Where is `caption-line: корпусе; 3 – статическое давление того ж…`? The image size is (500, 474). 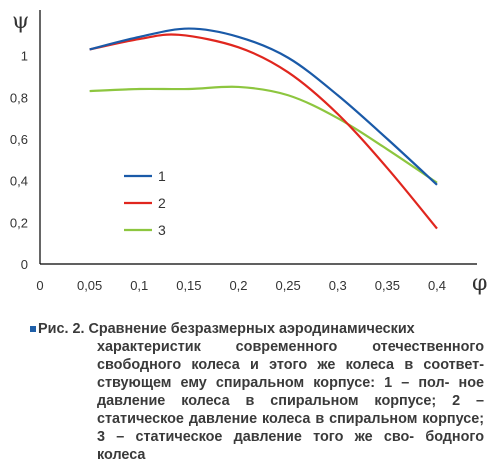
caption-line: корпусе; 3 – статическое давление того ж… is located at coordinates (291, 428).